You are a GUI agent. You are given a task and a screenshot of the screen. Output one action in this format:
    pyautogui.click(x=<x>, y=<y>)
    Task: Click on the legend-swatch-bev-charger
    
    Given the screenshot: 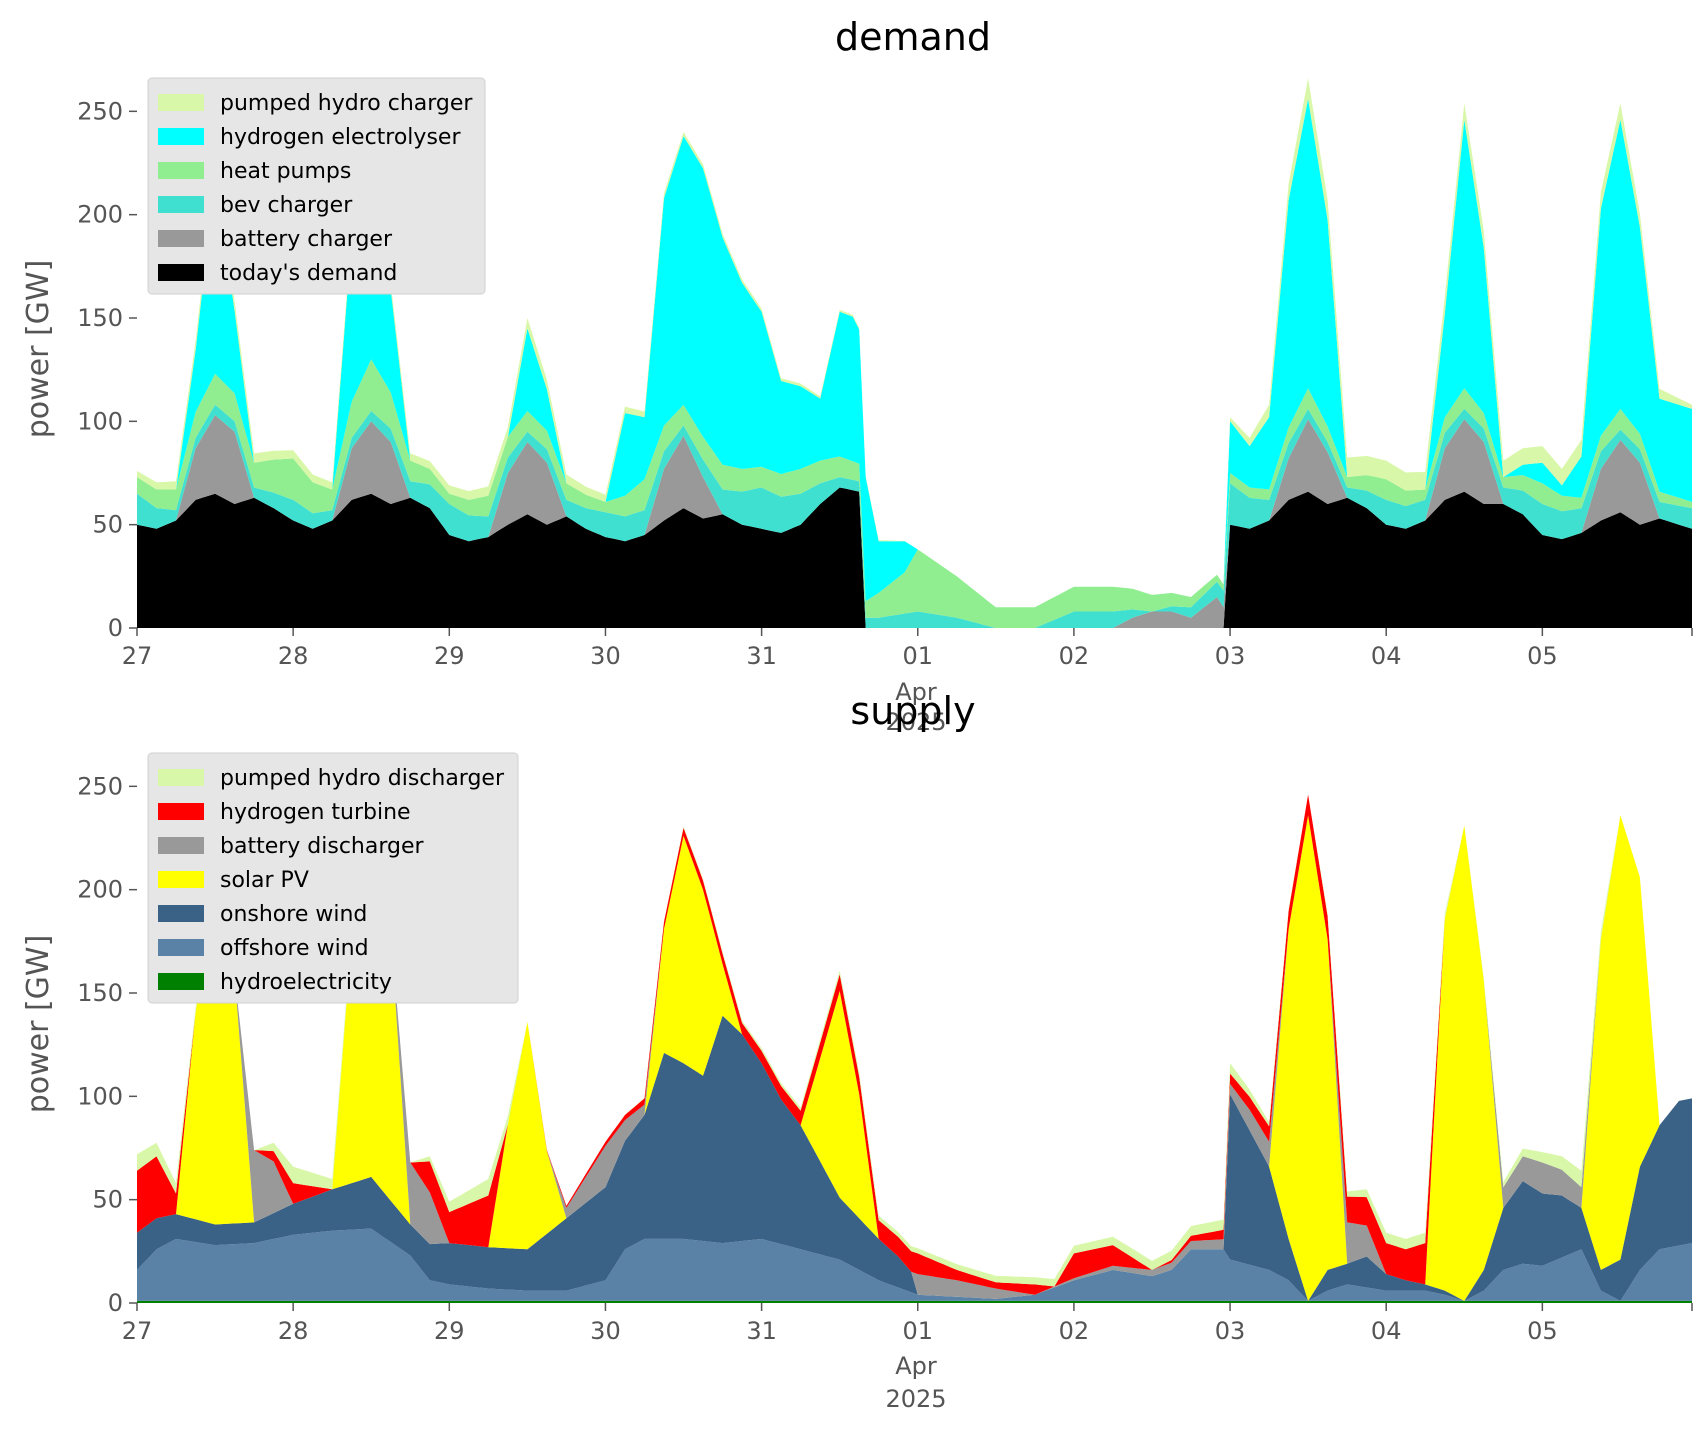 What is the action you would take?
    pyautogui.click(x=181, y=204)
    